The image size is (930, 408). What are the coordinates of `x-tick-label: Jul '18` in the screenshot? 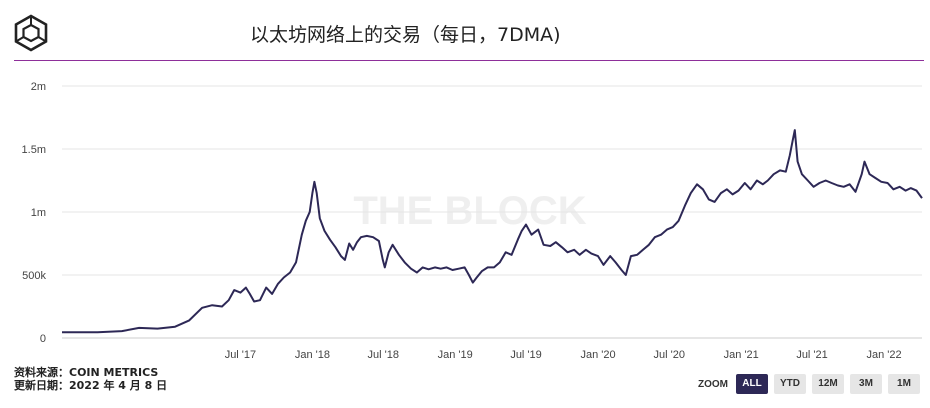 It's located at (383, 355).